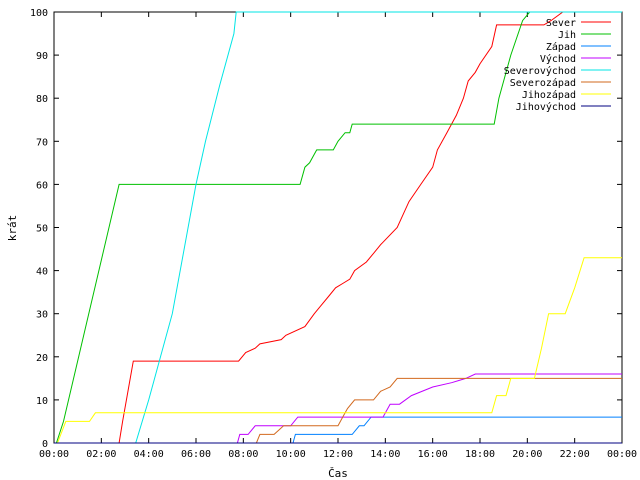 The image size is (640, 480). I want to click on x-tick-label: 16:00, so click(433, 454).